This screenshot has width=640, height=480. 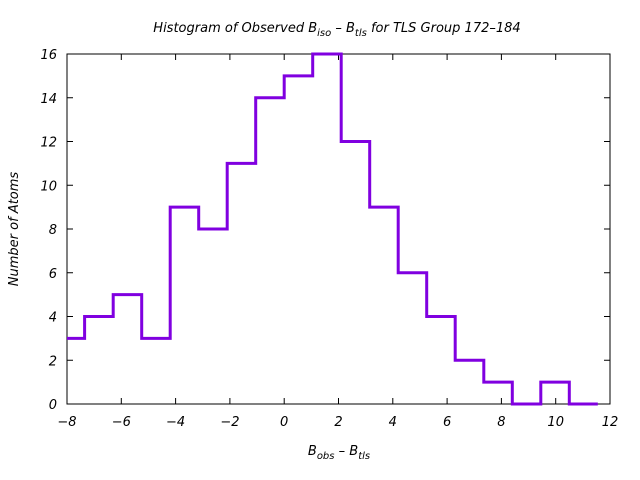 What do you see at coordinates (501, 422) in the screenshot?
I see `x-tick-label: 8` at bounding box center [501, 422].